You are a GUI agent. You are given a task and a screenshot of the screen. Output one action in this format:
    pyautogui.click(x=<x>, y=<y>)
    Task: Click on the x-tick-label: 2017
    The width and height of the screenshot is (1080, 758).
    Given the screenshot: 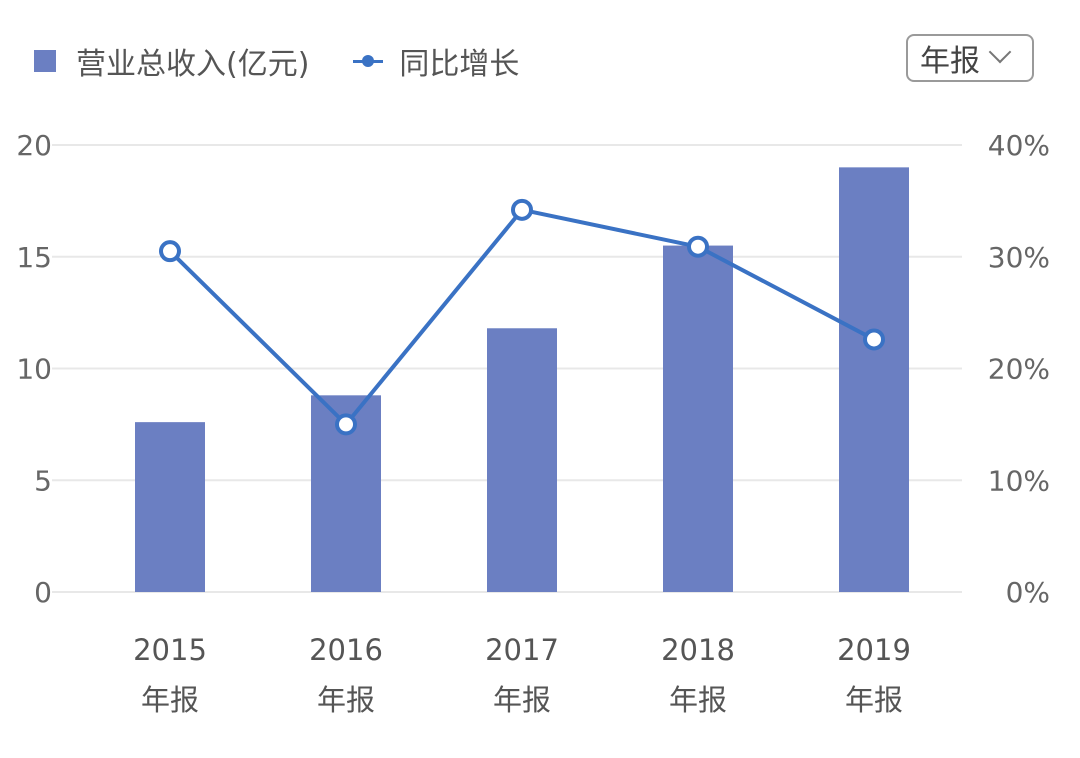 What is the action you would take?
    pyautogui.click(x=522, y=650)
    